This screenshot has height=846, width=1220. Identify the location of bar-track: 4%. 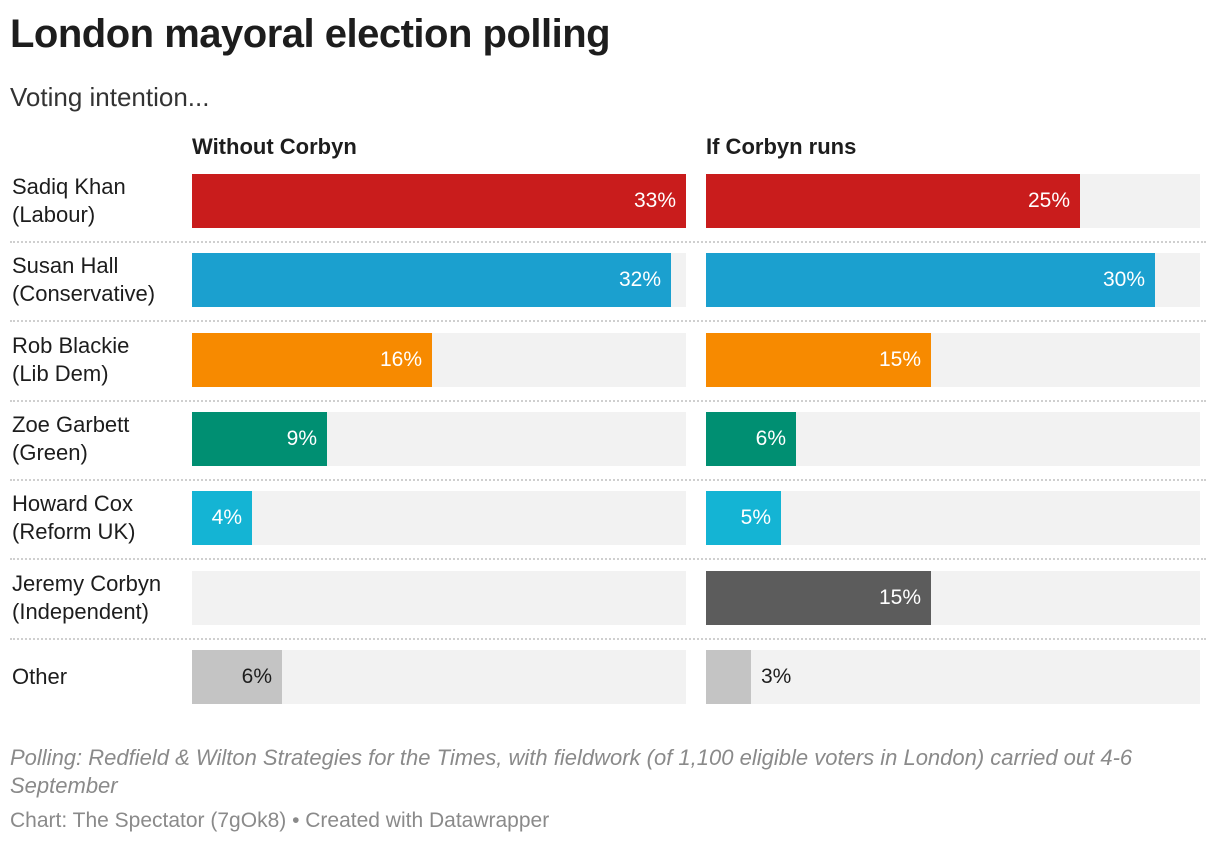
(439, 518).